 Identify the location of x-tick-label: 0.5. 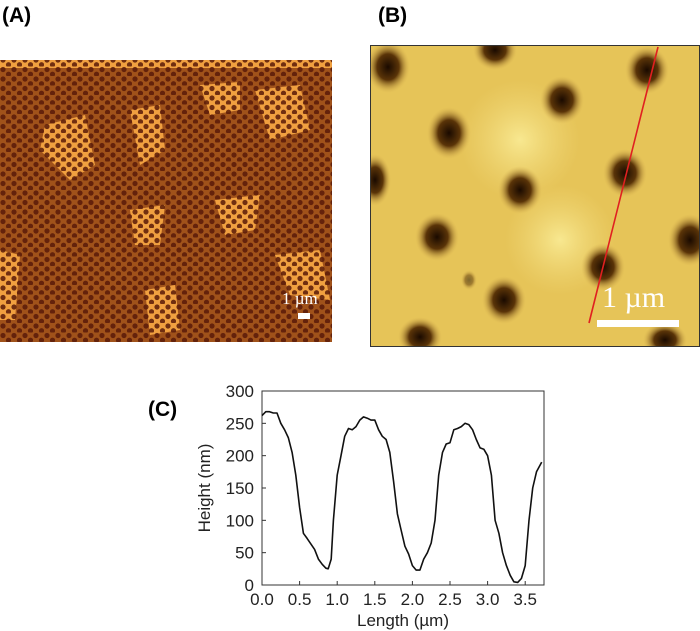
(300, 599).